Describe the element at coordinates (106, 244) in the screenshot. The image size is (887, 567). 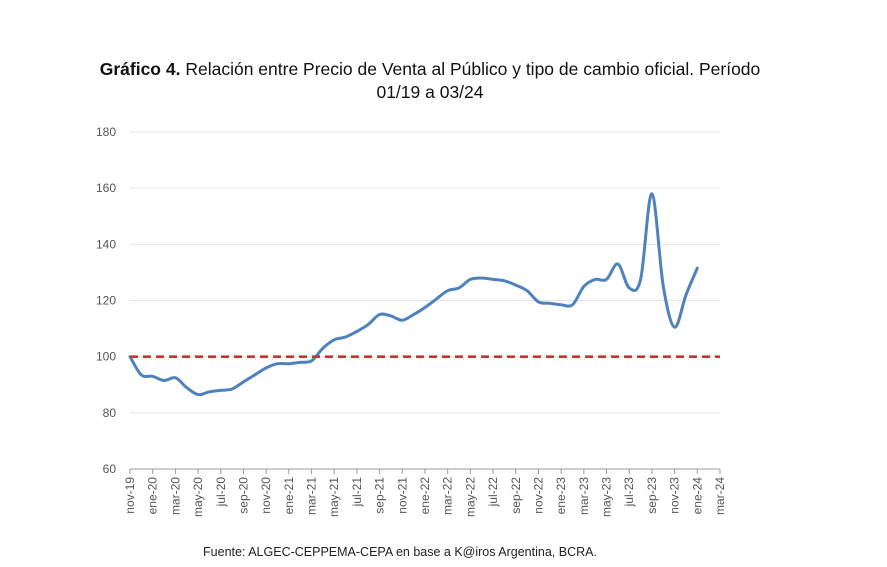
I see `y-tick-label-140: 140` at that location.